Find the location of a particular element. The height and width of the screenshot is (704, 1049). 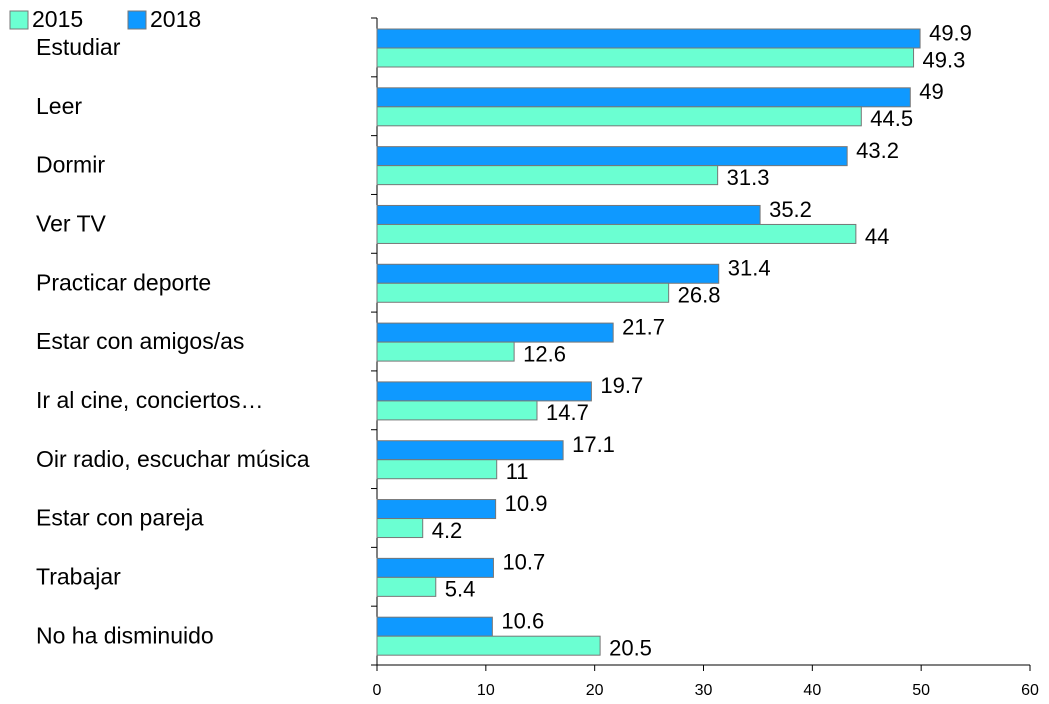

value-label: 21.7 is located at coordinates (643, 326).